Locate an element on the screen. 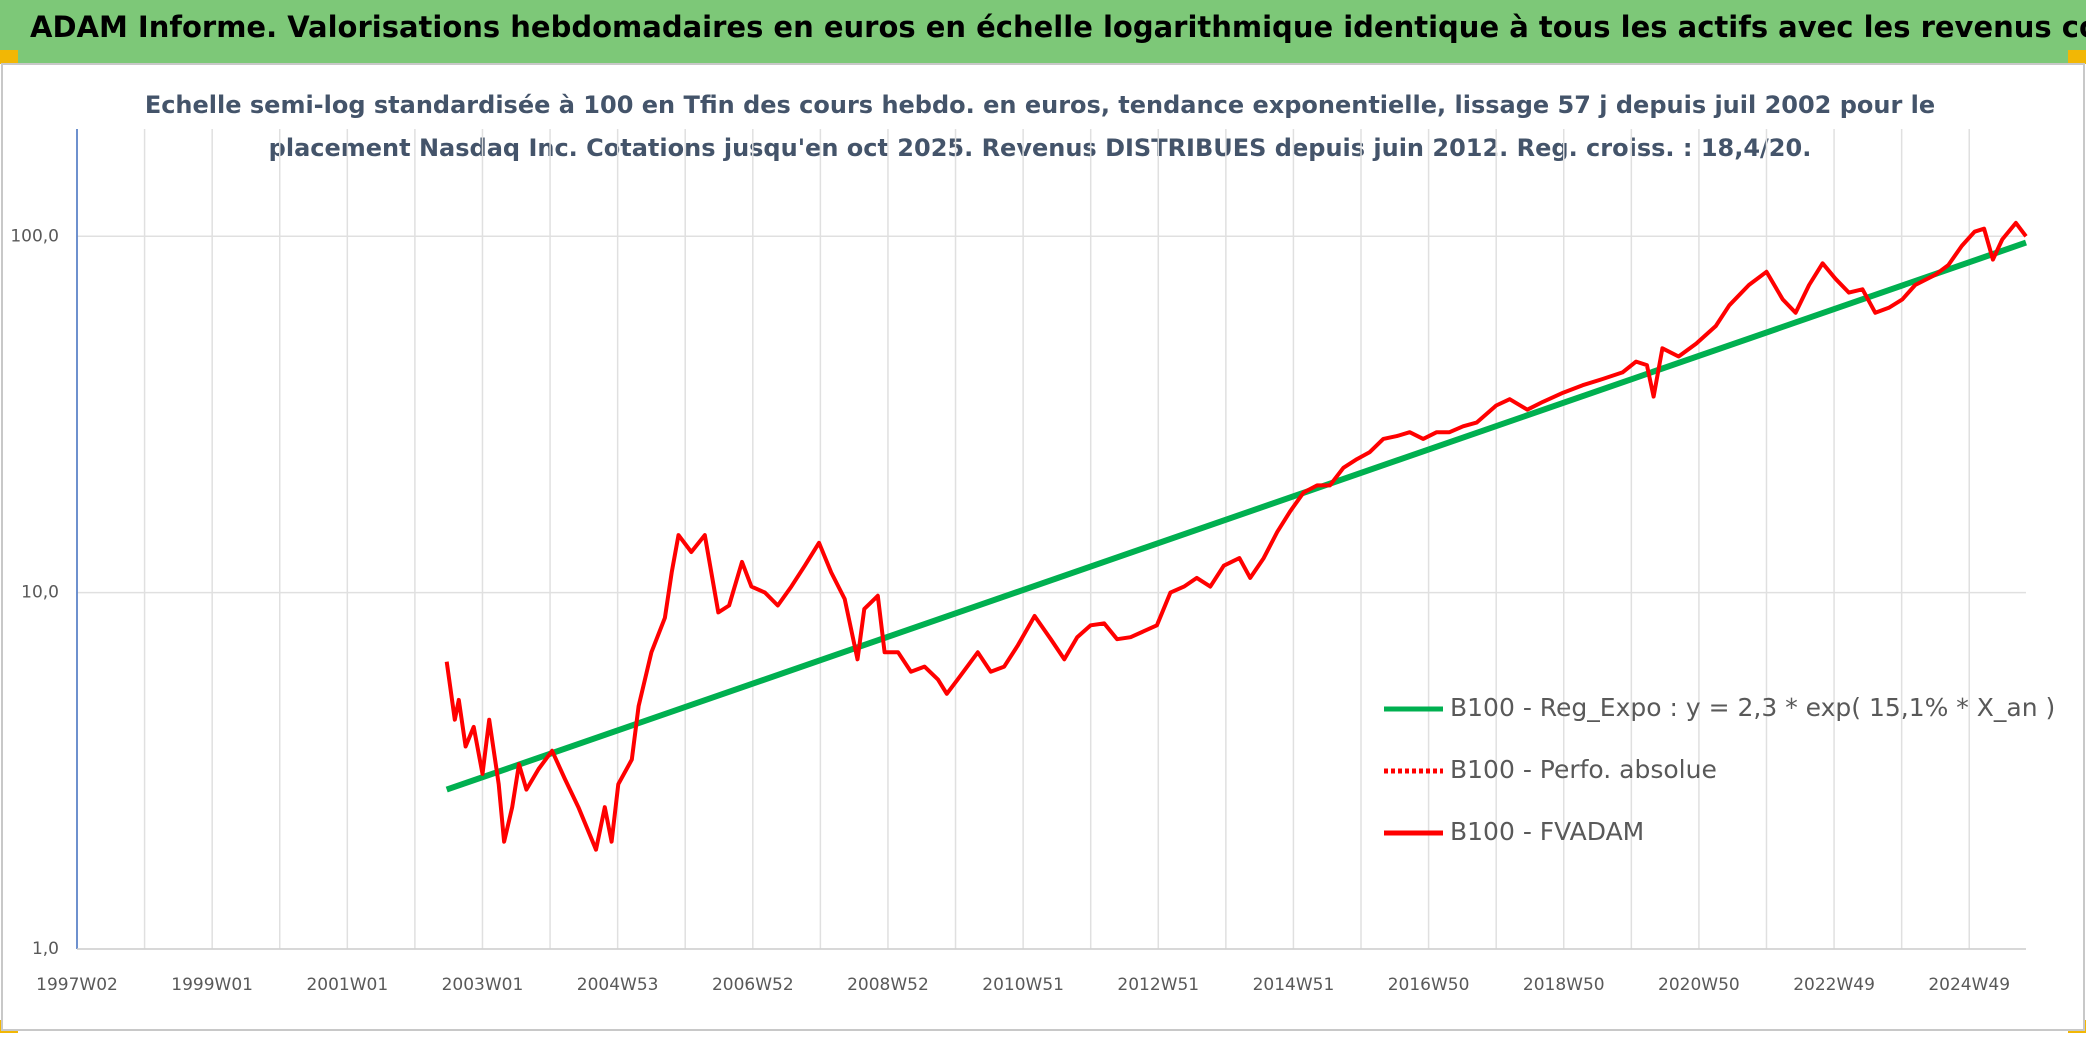  x-tick-label: 2008W52 is located at coordinates (888, 985).